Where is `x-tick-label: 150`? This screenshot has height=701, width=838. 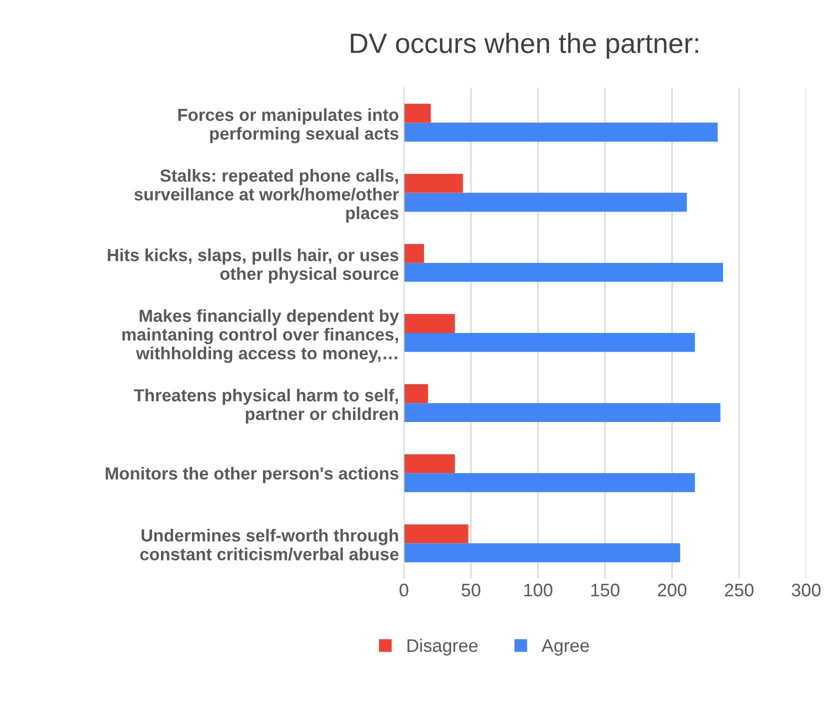
x-tick-label: 150 is located at coordinates (605, 590).